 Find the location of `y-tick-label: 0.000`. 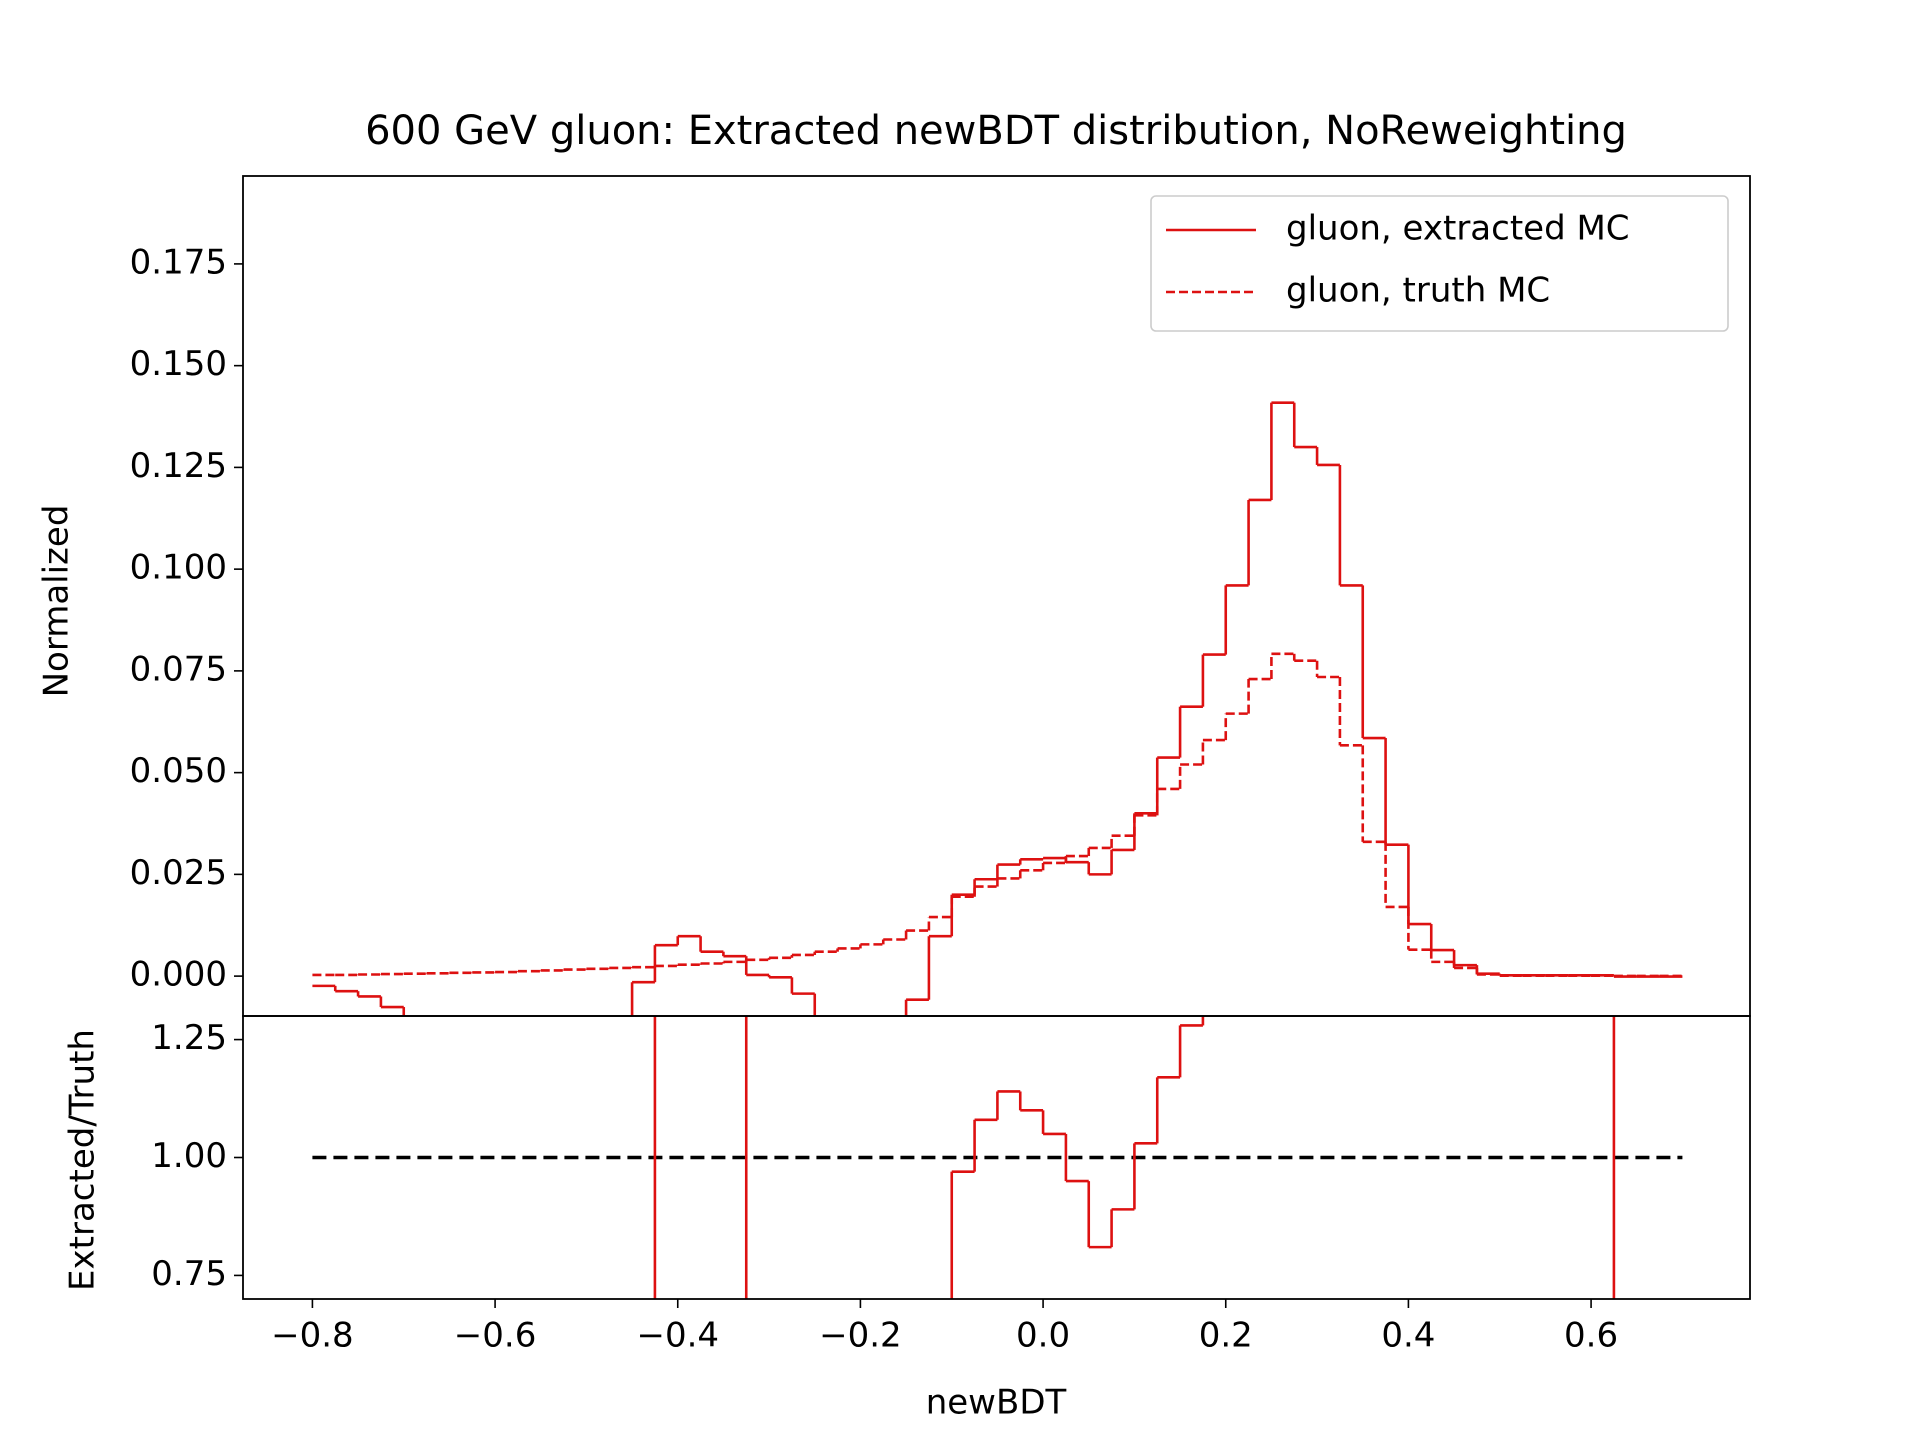

y-tick-label: 0.000 is located at coordinates (178, 975).